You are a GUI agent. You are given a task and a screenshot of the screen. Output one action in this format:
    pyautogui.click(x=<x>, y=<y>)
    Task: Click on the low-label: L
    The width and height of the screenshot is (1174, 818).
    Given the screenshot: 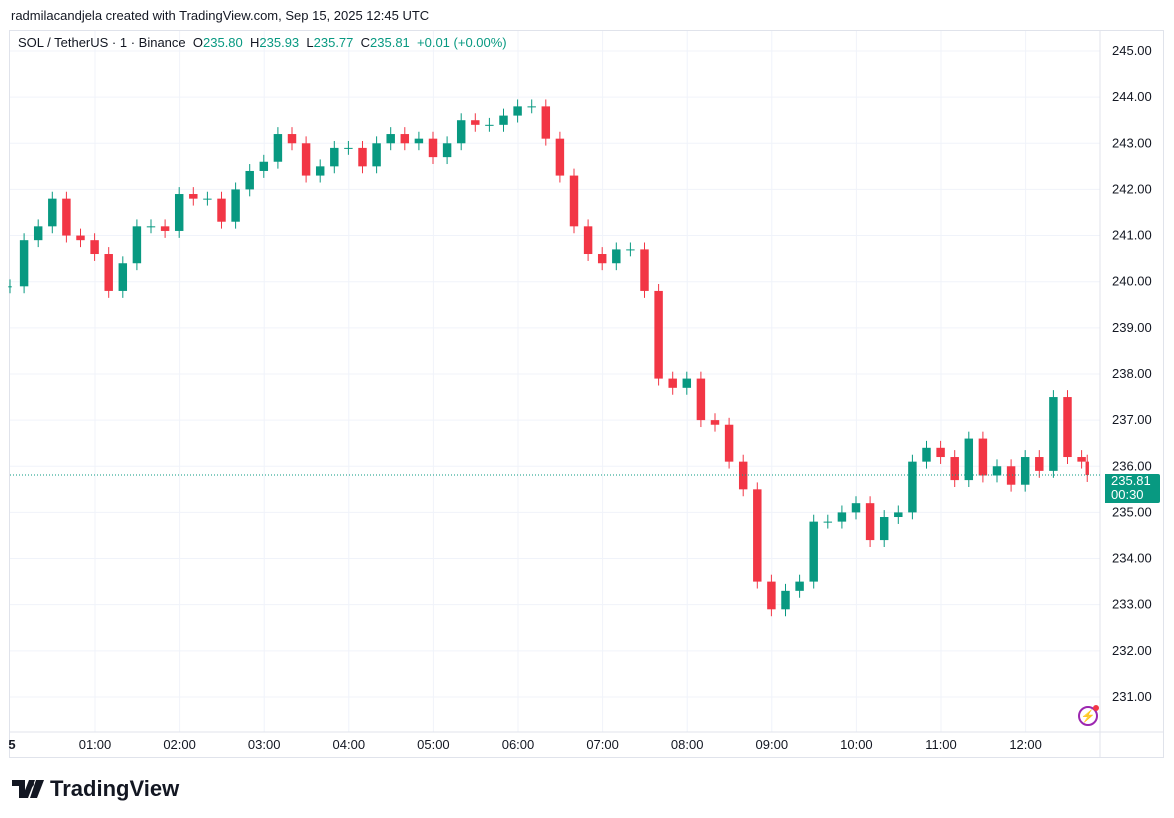 What is the action you would take?
    pyautogui.click(x=310, y=42)
    